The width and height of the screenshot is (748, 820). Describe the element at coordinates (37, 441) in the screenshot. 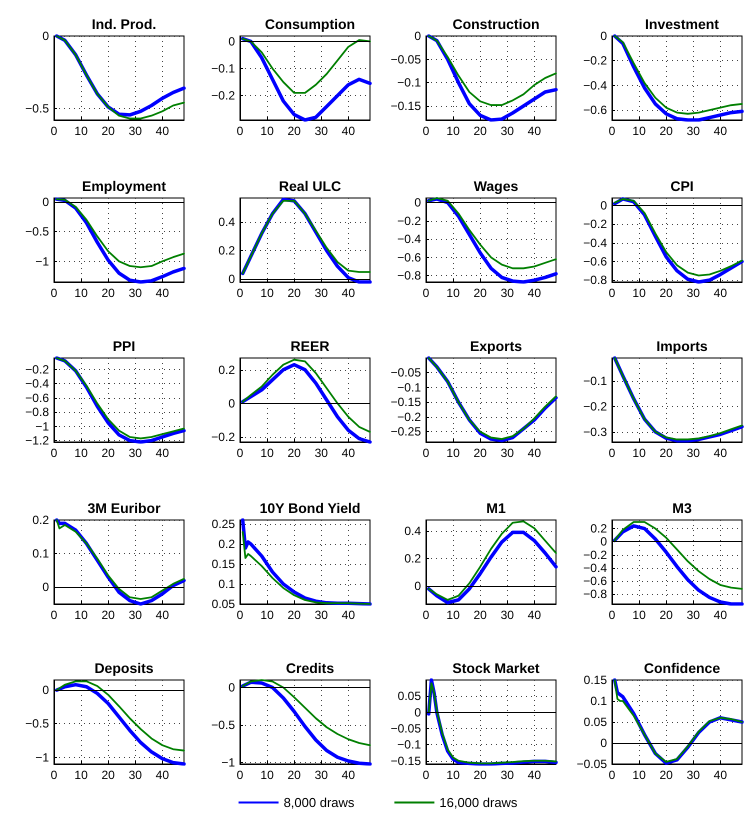

I see `y-tick-label: −1.2` at that location.